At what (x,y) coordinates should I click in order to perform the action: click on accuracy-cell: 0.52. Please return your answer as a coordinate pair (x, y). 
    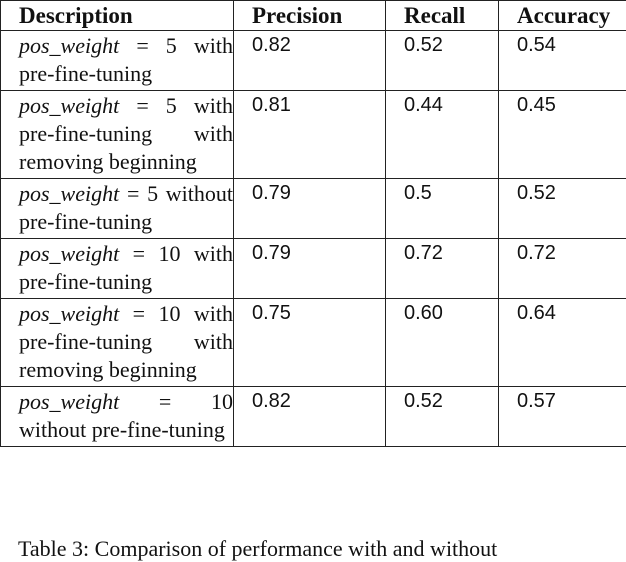
    Looking at the image, I should click on (562, 209).